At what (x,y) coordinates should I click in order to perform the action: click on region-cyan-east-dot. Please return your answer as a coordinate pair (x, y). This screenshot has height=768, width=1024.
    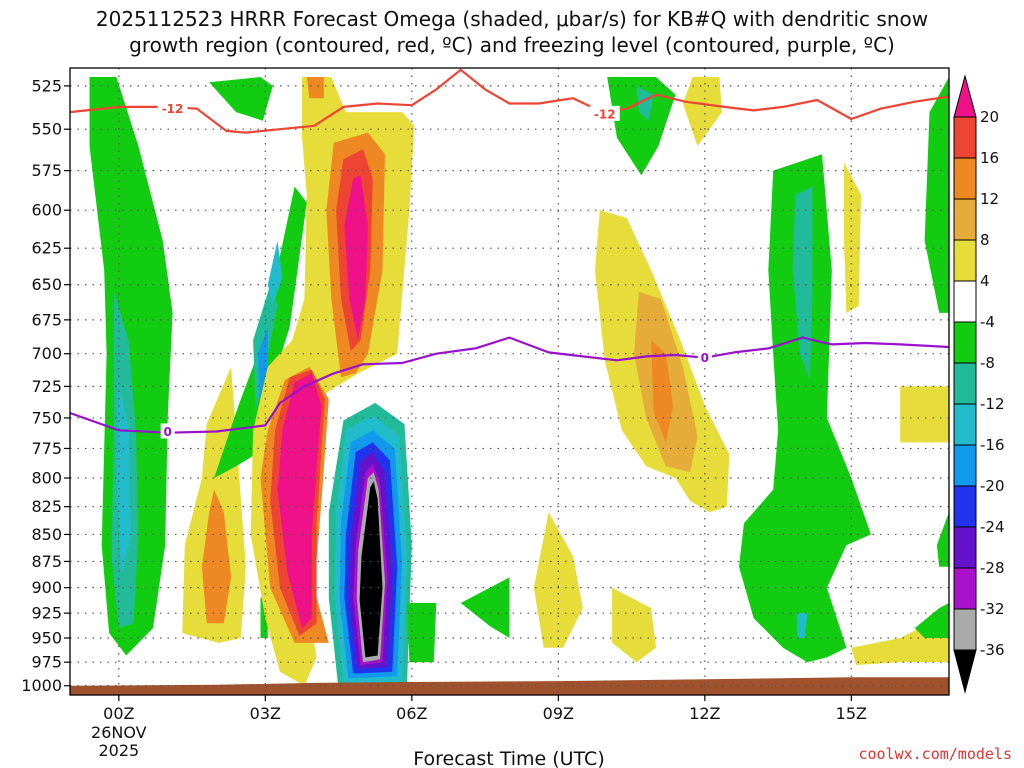
    Looking at the image, I should click on (802, 625).